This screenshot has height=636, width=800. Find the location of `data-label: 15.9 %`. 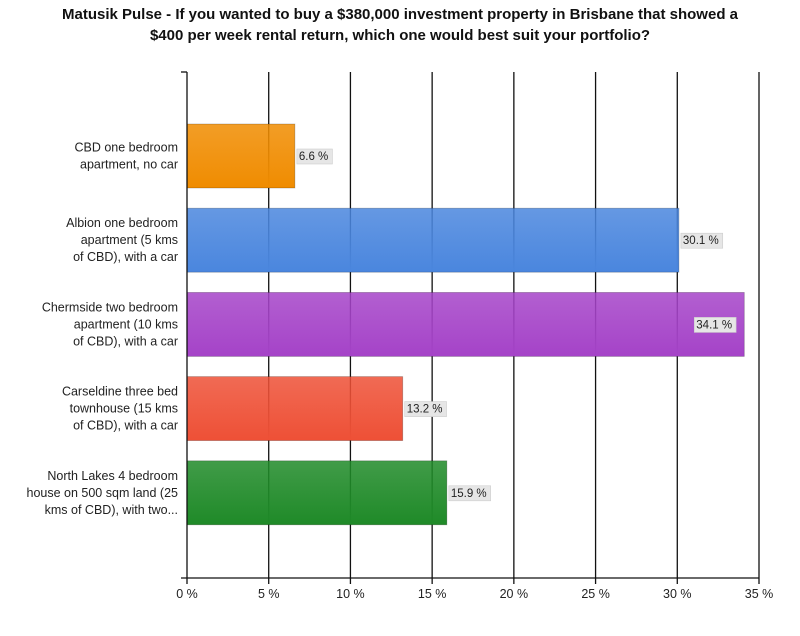

data-label: 15.9 % is located at coordinates (469, 494).